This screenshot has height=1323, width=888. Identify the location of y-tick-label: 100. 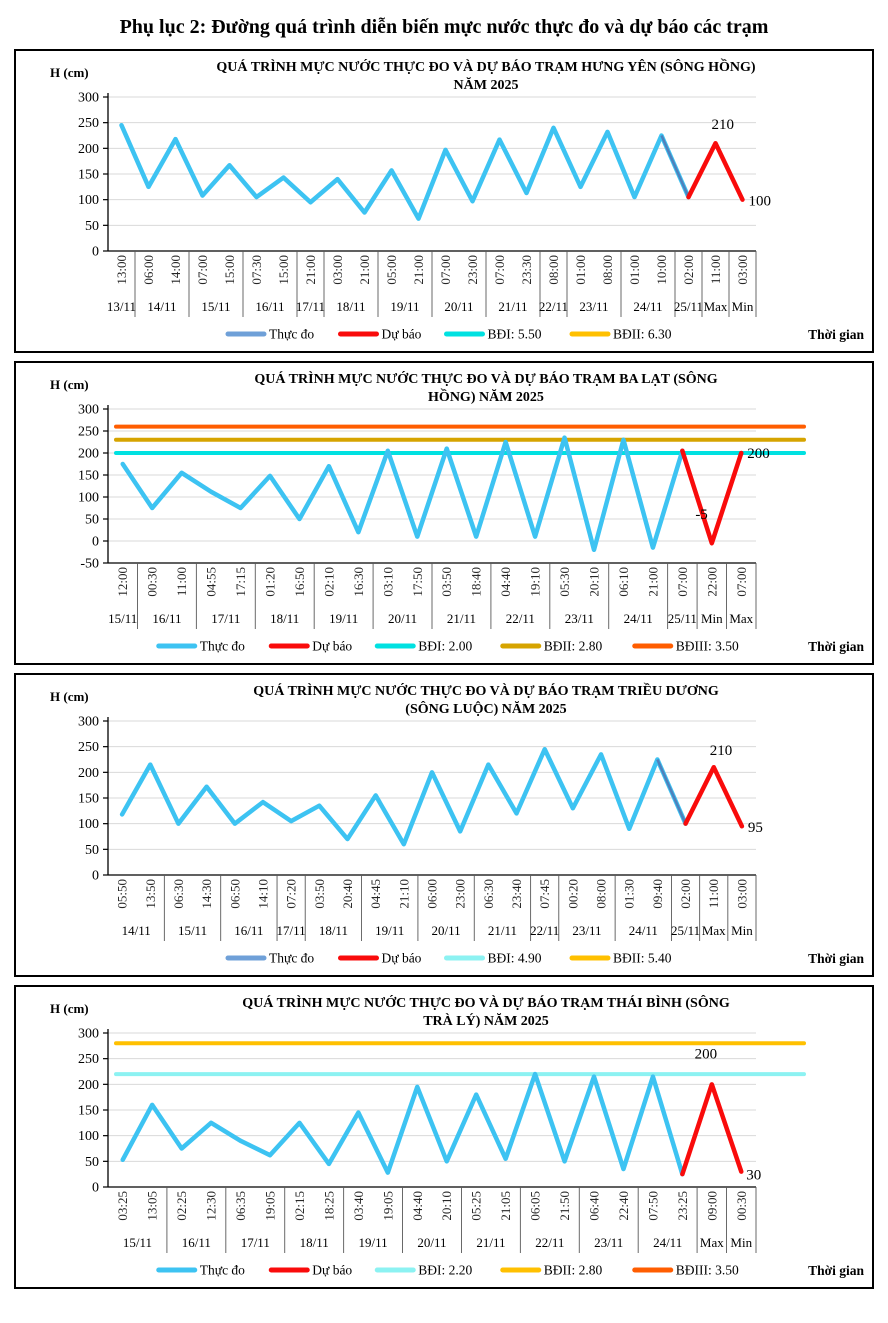
(88, 200).